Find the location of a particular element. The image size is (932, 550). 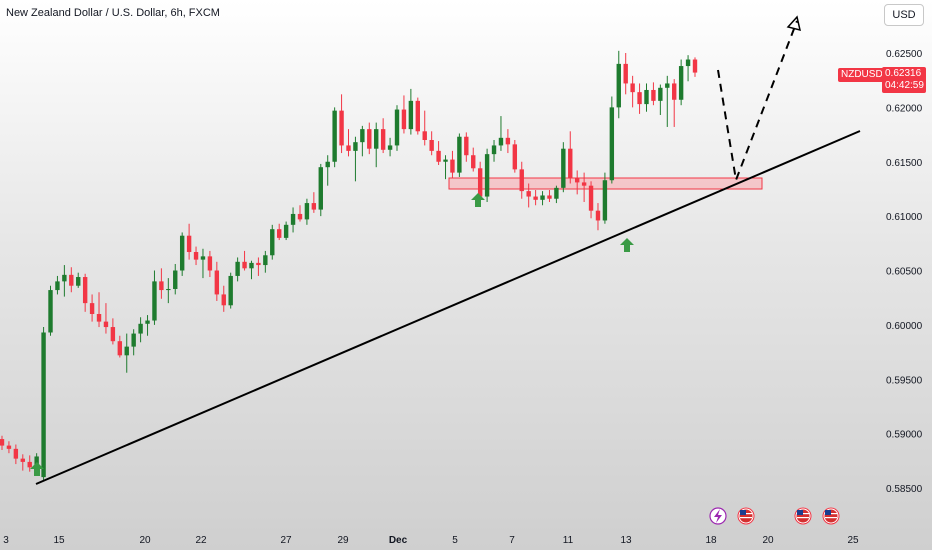

y-tick-label: 0.60500 is located at coordinates (904, 272).